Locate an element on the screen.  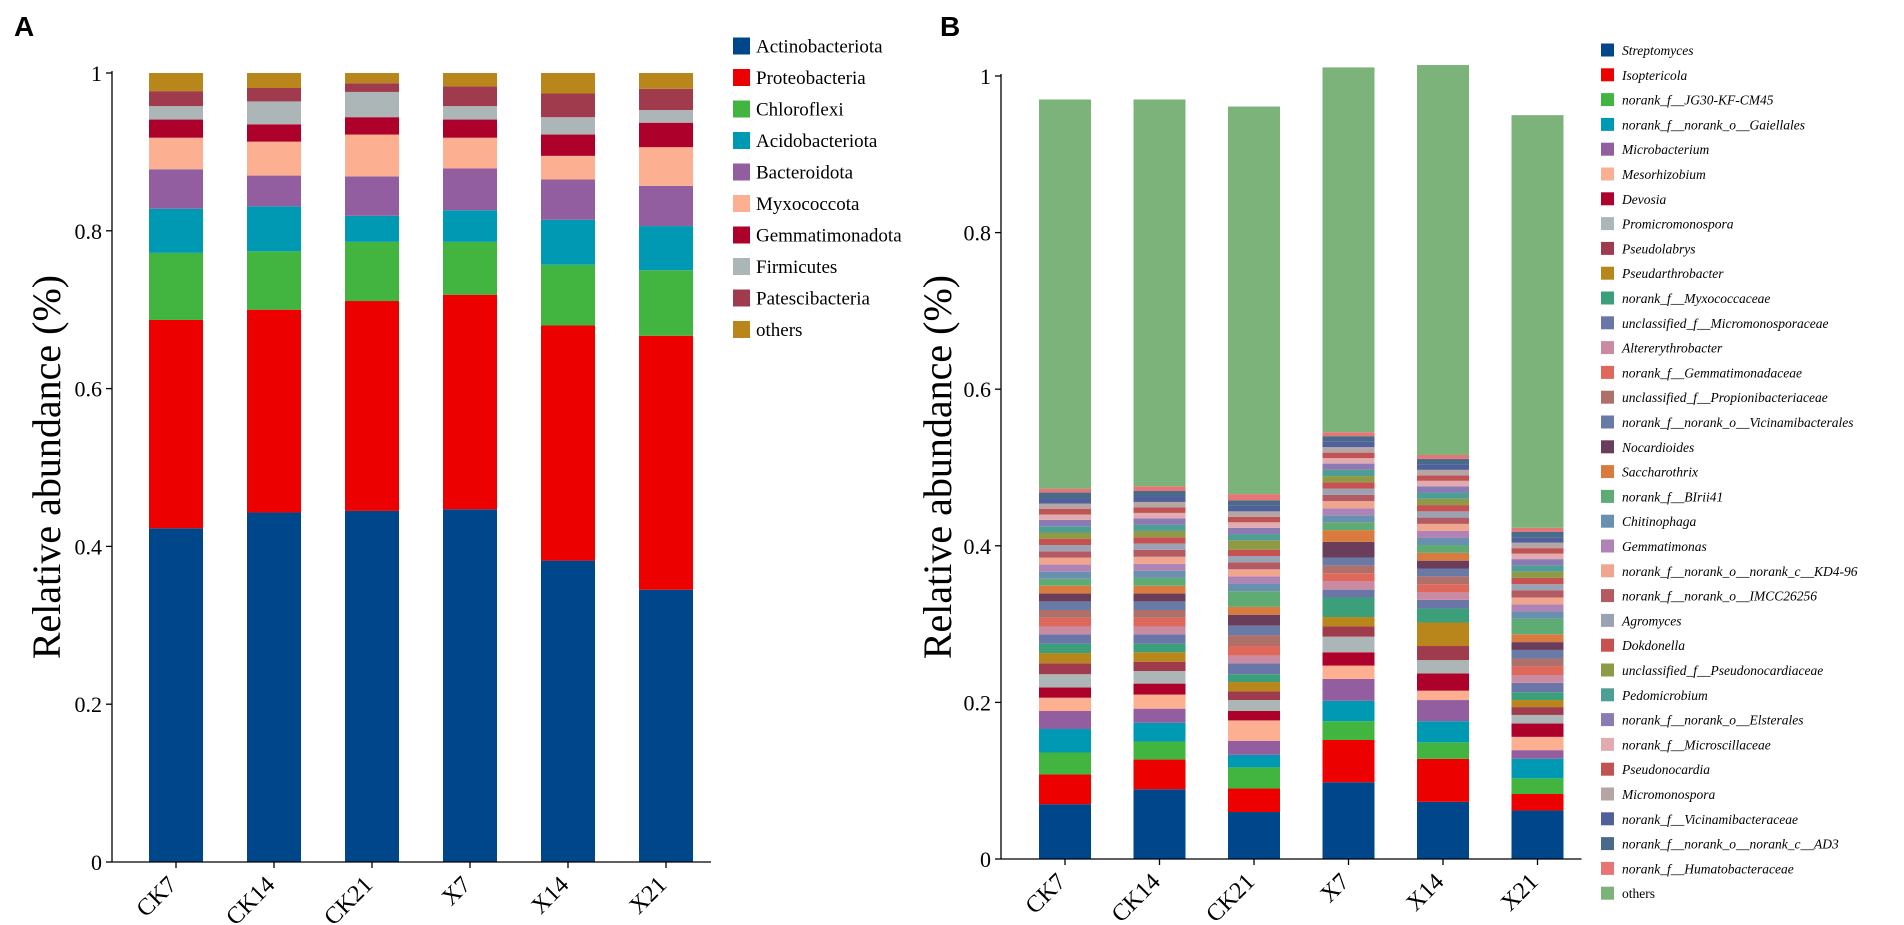
legend-item: Saccharothrix is located at coordinates (1660, 472).